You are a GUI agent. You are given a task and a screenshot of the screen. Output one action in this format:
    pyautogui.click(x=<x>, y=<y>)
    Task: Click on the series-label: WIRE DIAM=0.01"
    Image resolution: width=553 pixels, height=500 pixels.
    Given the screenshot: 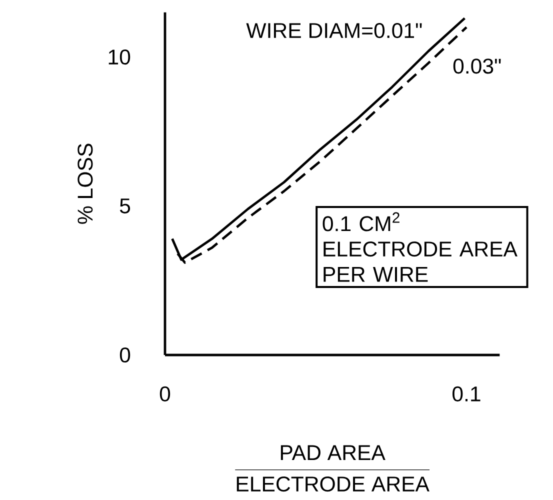 What is the action you would take?
    pyautogui.click(x=334, y=30)
    